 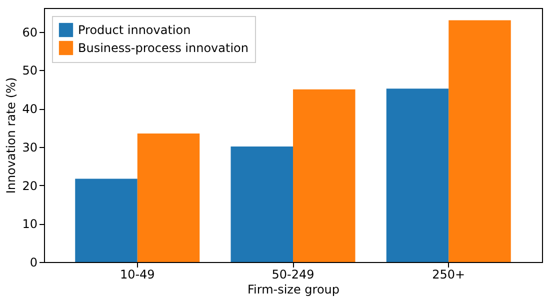 What do you see at coordinates (449, 275) in the screenshot?
I see `x-tick-label: 250+` at bounding box center [449, 275].